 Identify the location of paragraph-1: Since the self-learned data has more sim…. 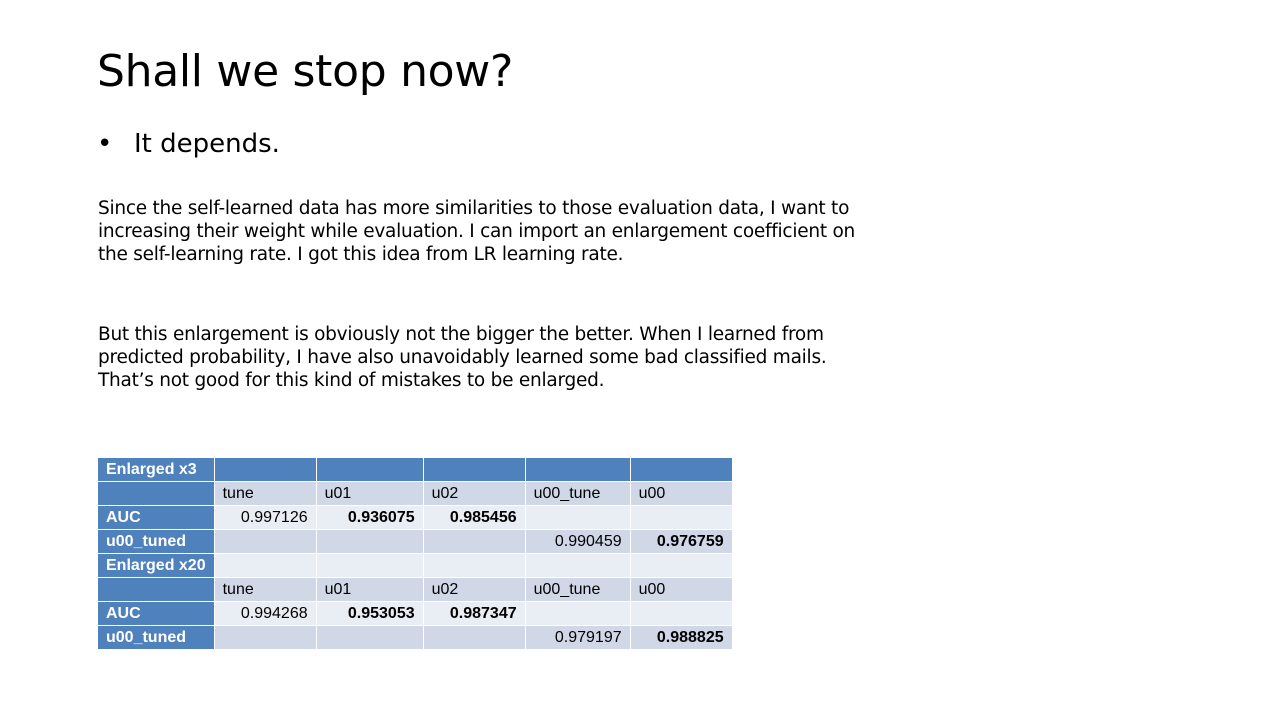
(477, 231).